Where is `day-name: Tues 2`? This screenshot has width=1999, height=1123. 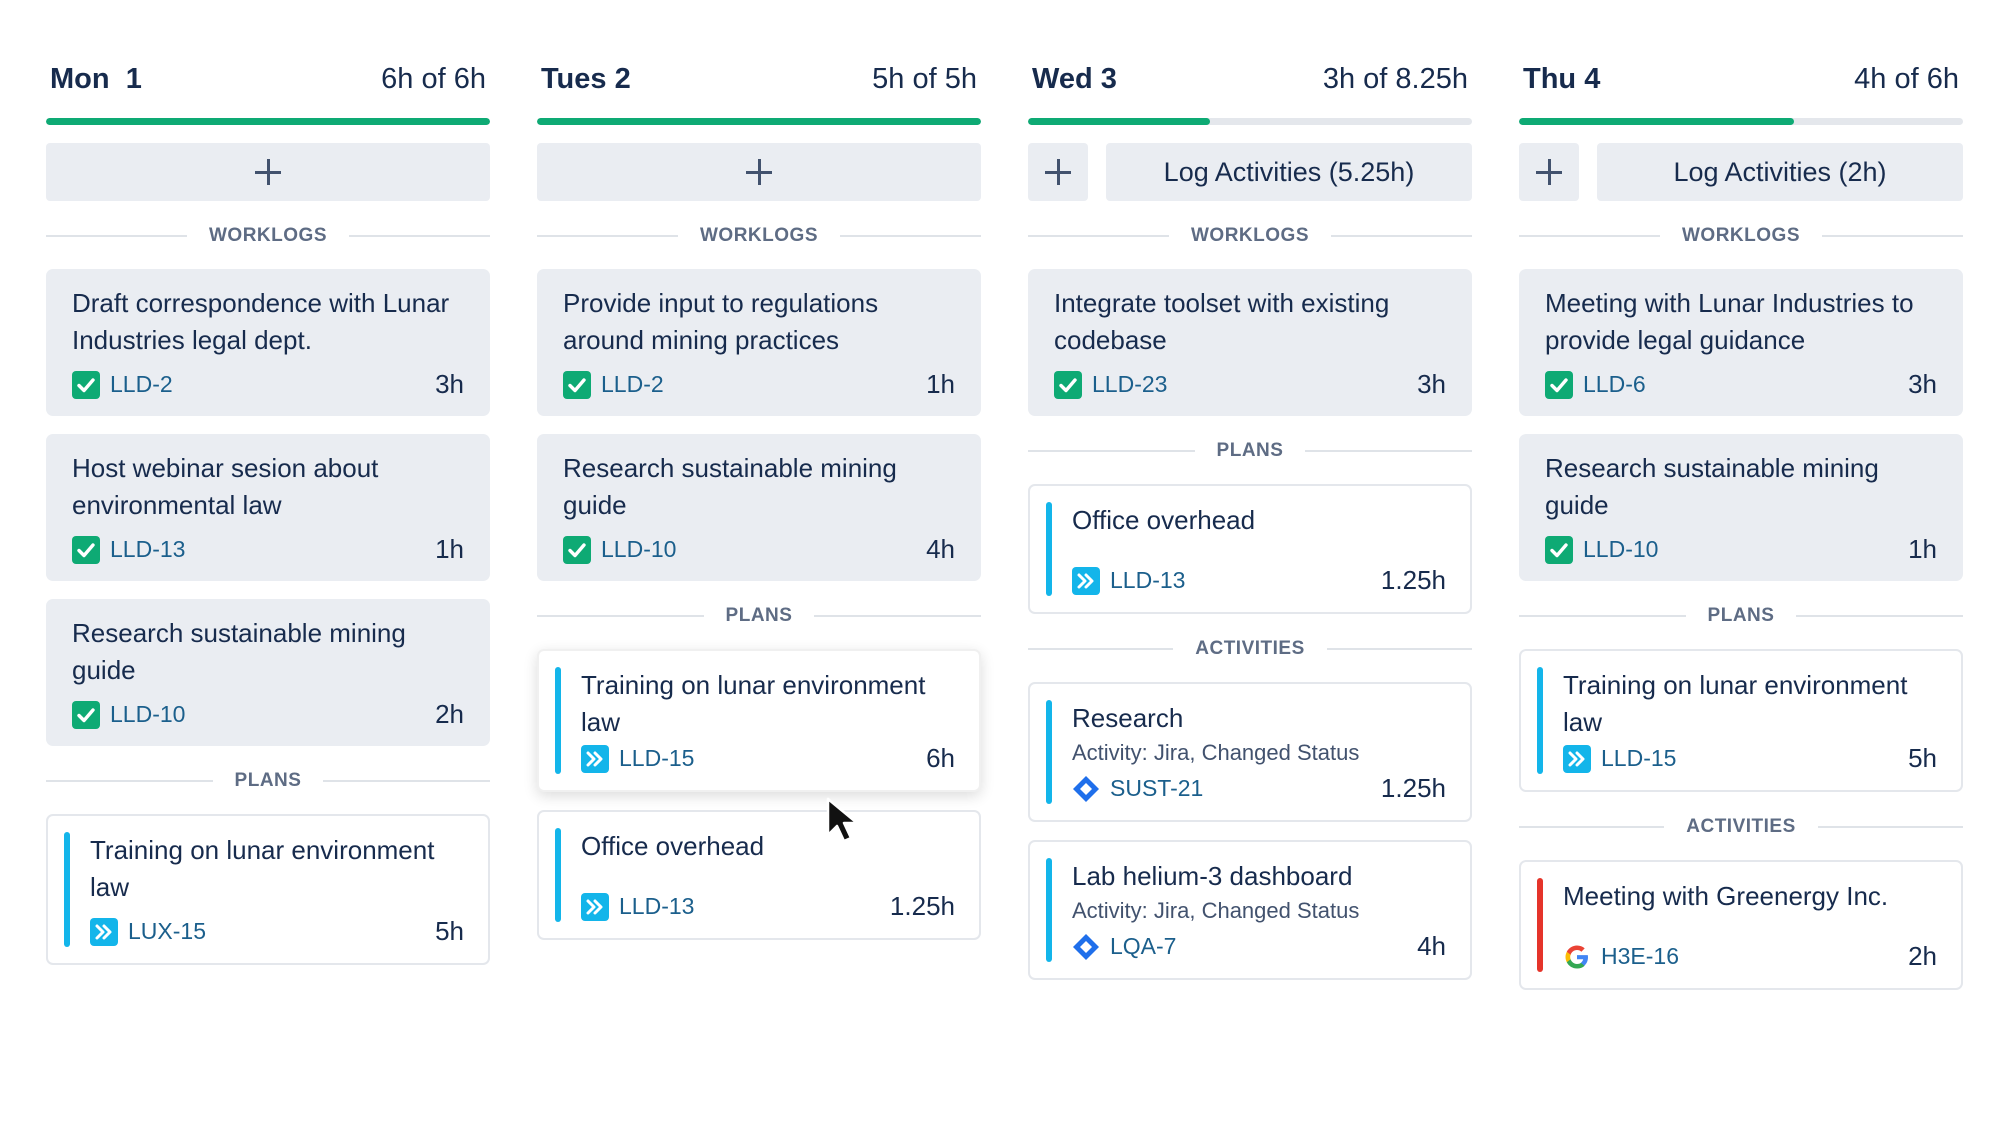 day-name: Tues 2 is located at coordinates (586, 78).